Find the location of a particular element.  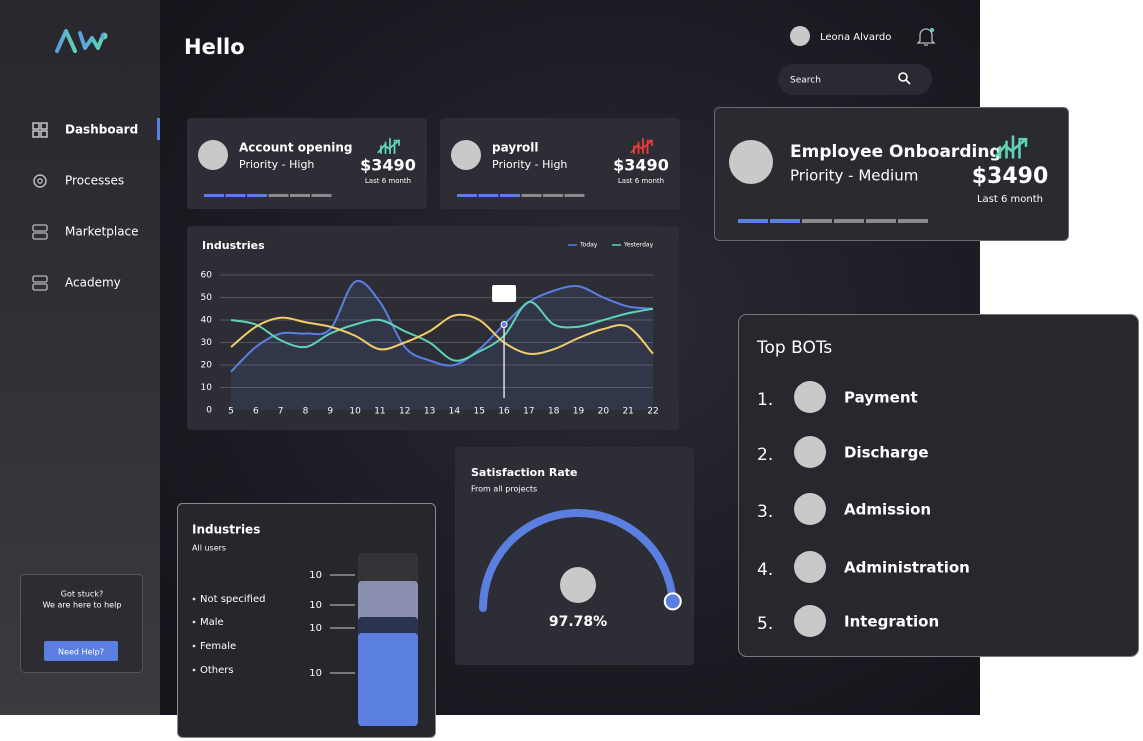

logo is located at coordinates (81, 41).